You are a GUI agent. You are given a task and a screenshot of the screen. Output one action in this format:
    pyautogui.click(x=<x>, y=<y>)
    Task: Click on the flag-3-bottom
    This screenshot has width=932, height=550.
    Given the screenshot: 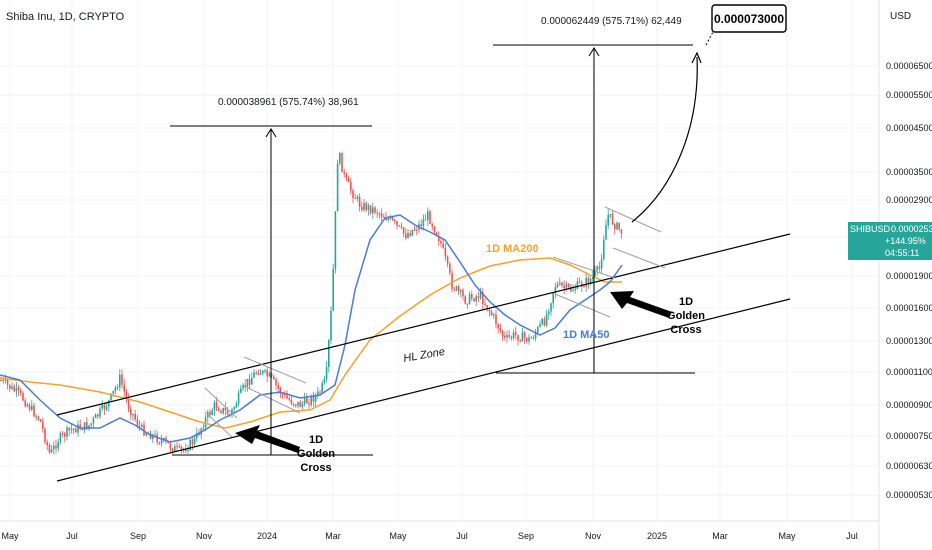 What is the action you would take?
    pyautogui.click(x=582, y=305)
    